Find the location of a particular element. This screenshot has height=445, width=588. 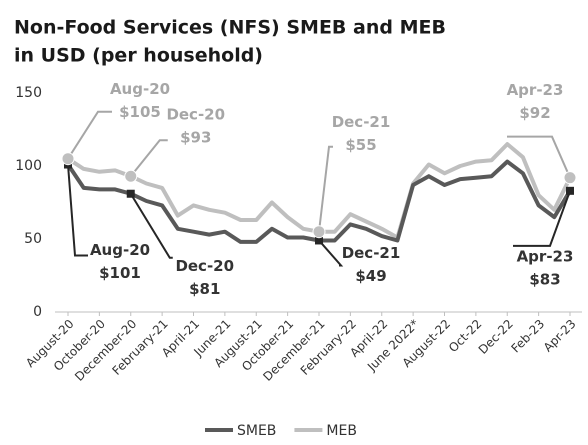

annotation-value: $49 is located at coordinates (370, 276).